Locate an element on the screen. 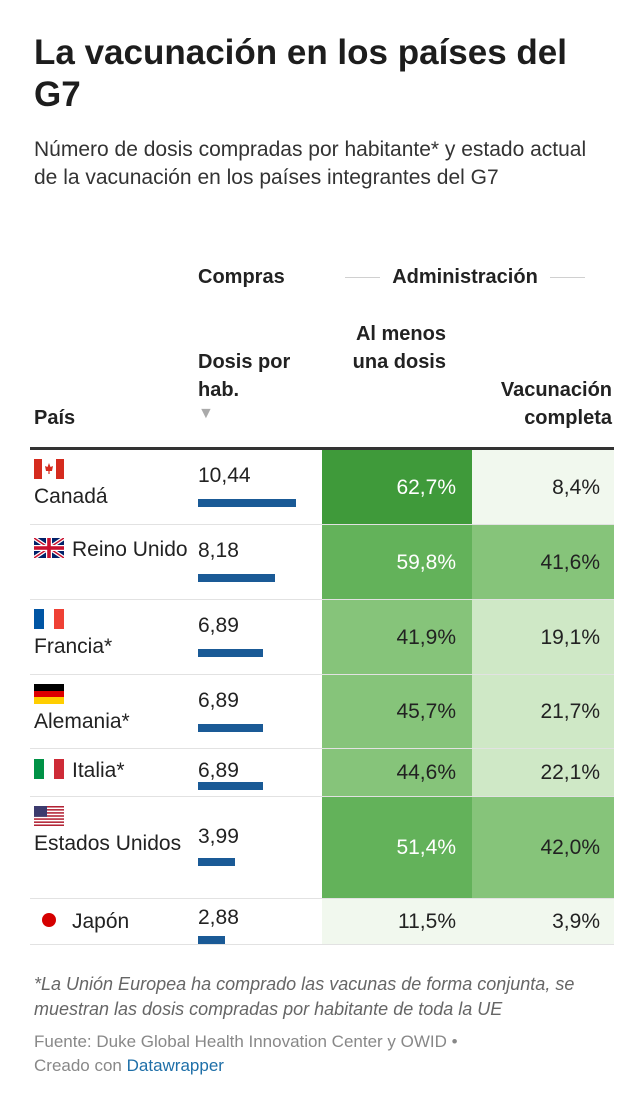 Image resolution: width=640 pixels, height=1103 pixels. created-with-label: Creado con is located at coordinates (78, 1065).